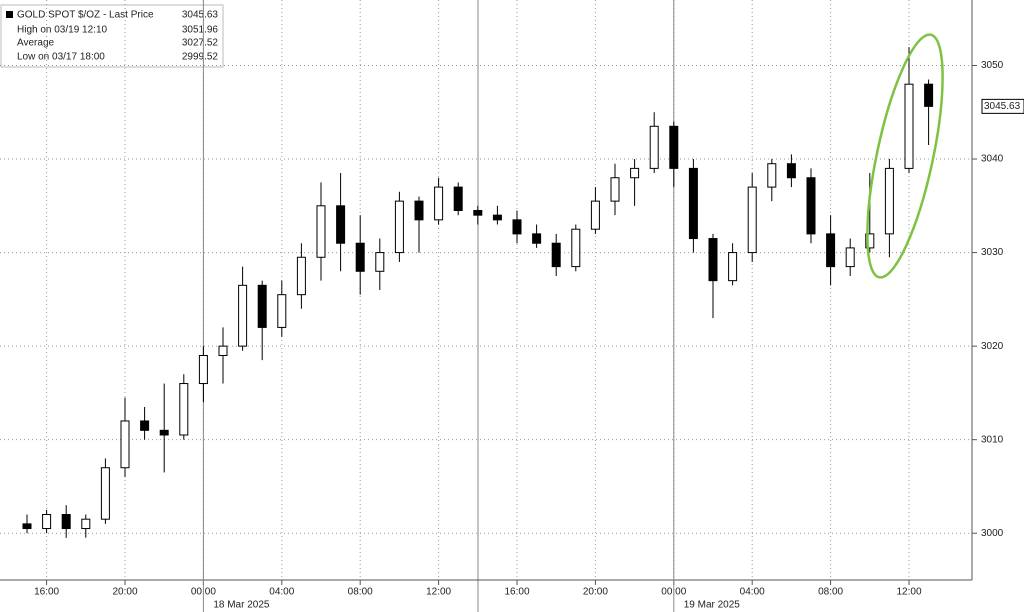 This screenshot has width=1024, height=612. I want to click on legend-label: High on 03/19 12:10, so click(62, 30).